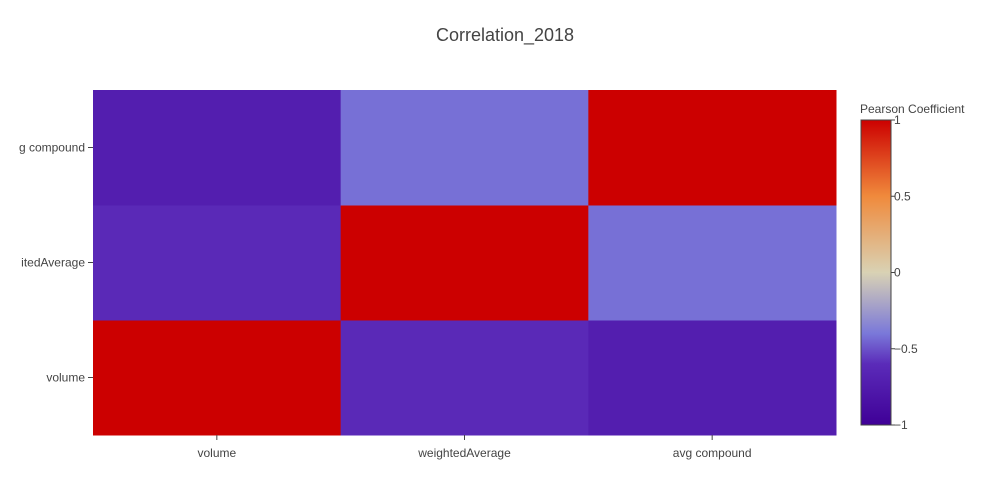  I want to click on y-tick-label: itedAverage, so click(53, 263).